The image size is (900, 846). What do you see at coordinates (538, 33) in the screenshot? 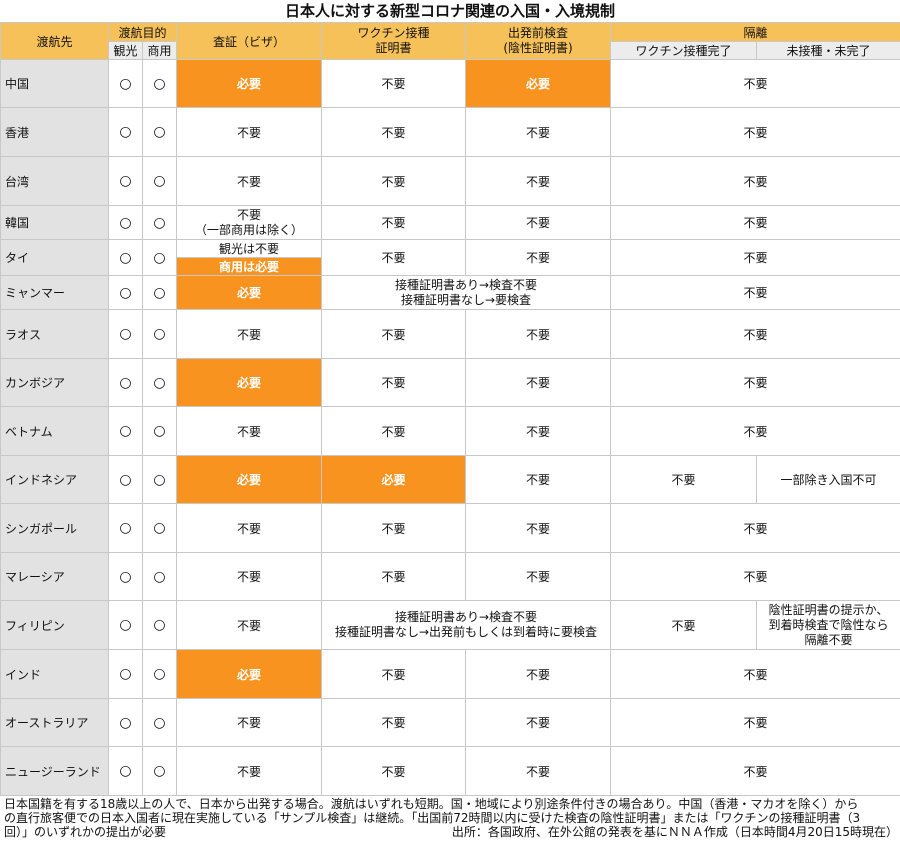
I see `header-pretest-line1: 出発前検査` at bounding box center [538, 33].